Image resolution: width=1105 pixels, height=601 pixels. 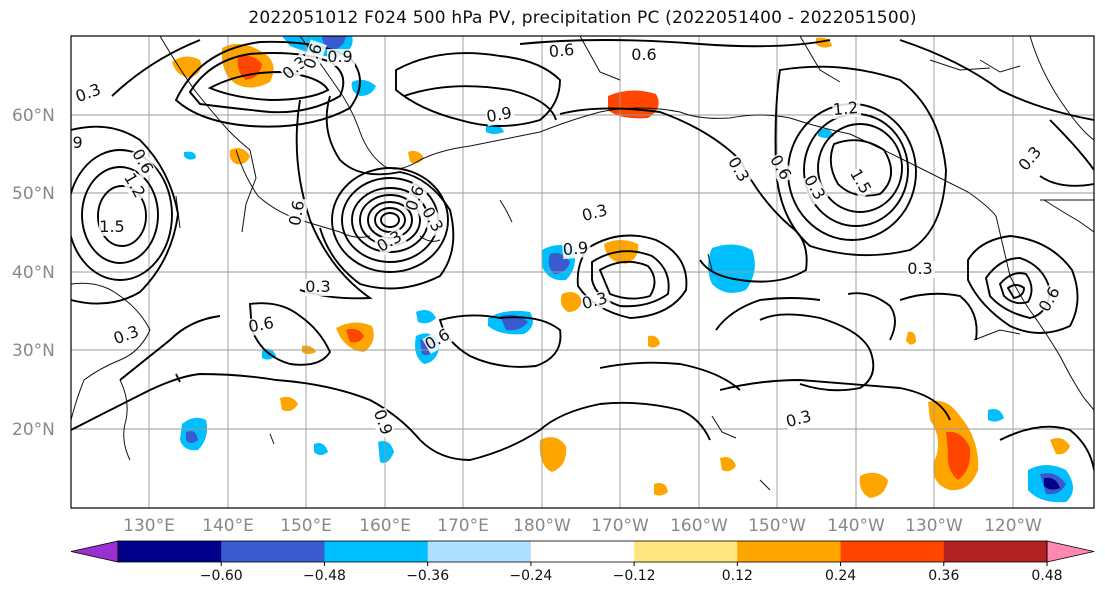 I want to click on colorbar-outline, so click(x=582, y=551).